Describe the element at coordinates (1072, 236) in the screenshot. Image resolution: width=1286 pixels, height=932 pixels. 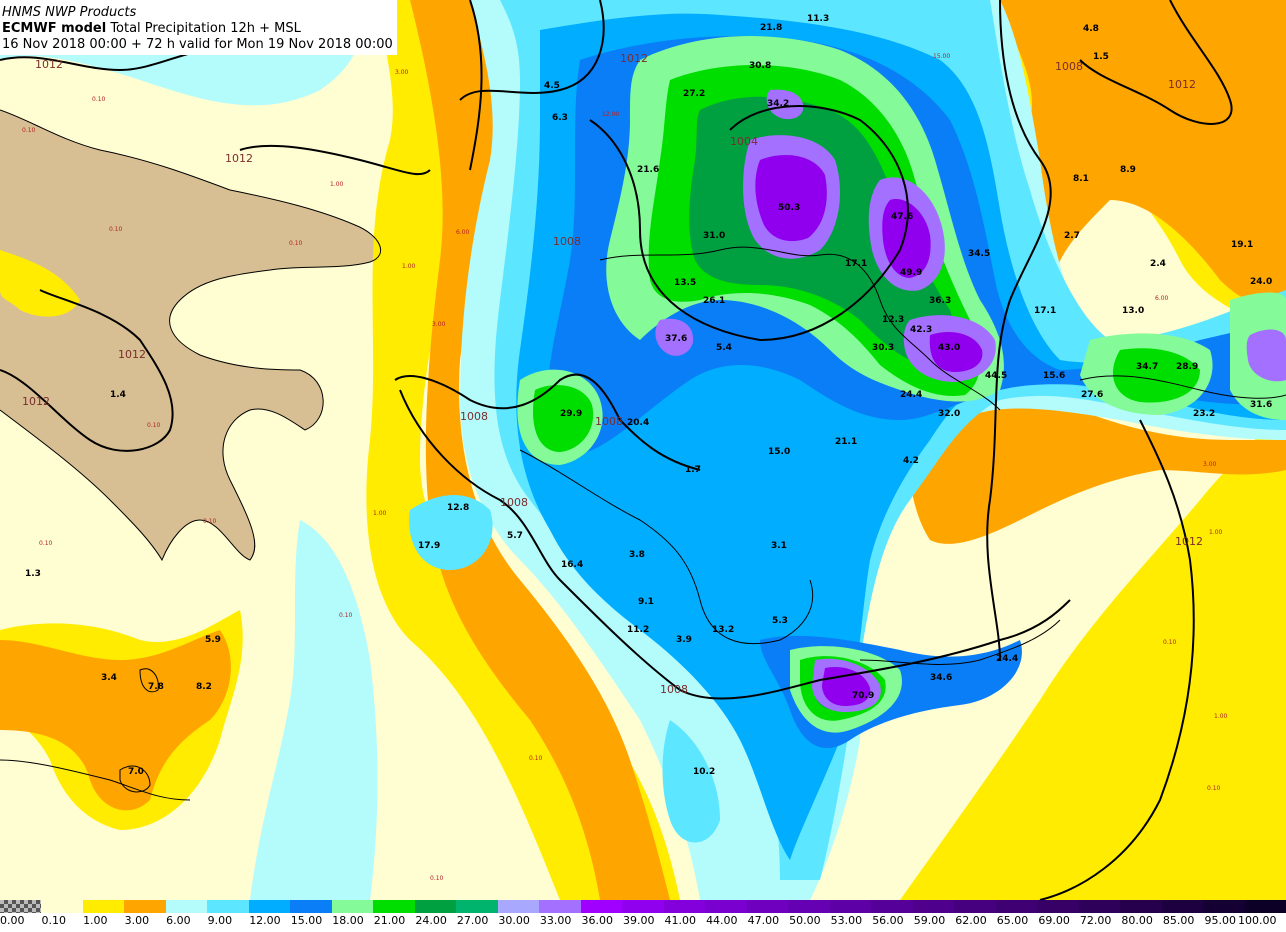
I see `precip-value: 2.7` at that location.